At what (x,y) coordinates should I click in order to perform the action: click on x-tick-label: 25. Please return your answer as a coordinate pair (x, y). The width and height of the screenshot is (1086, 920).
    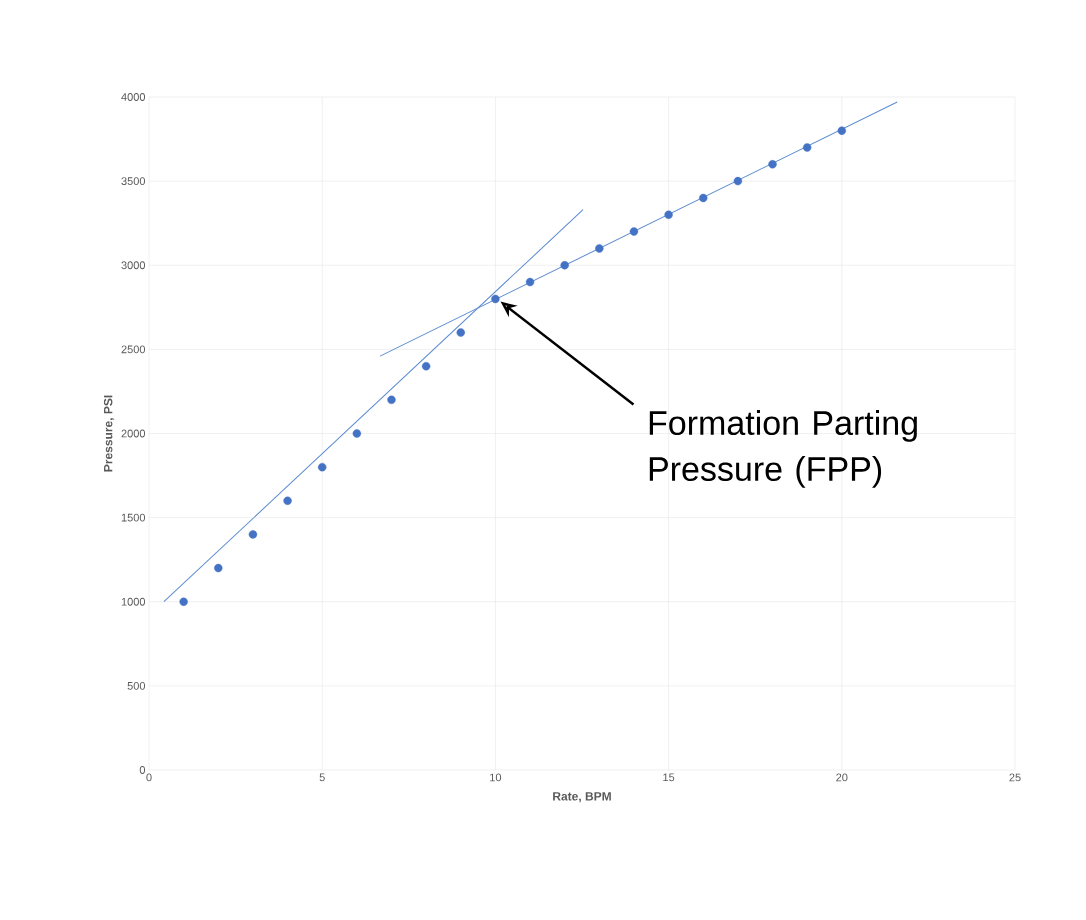
    Looking at the image, I should click on (1015, 777).